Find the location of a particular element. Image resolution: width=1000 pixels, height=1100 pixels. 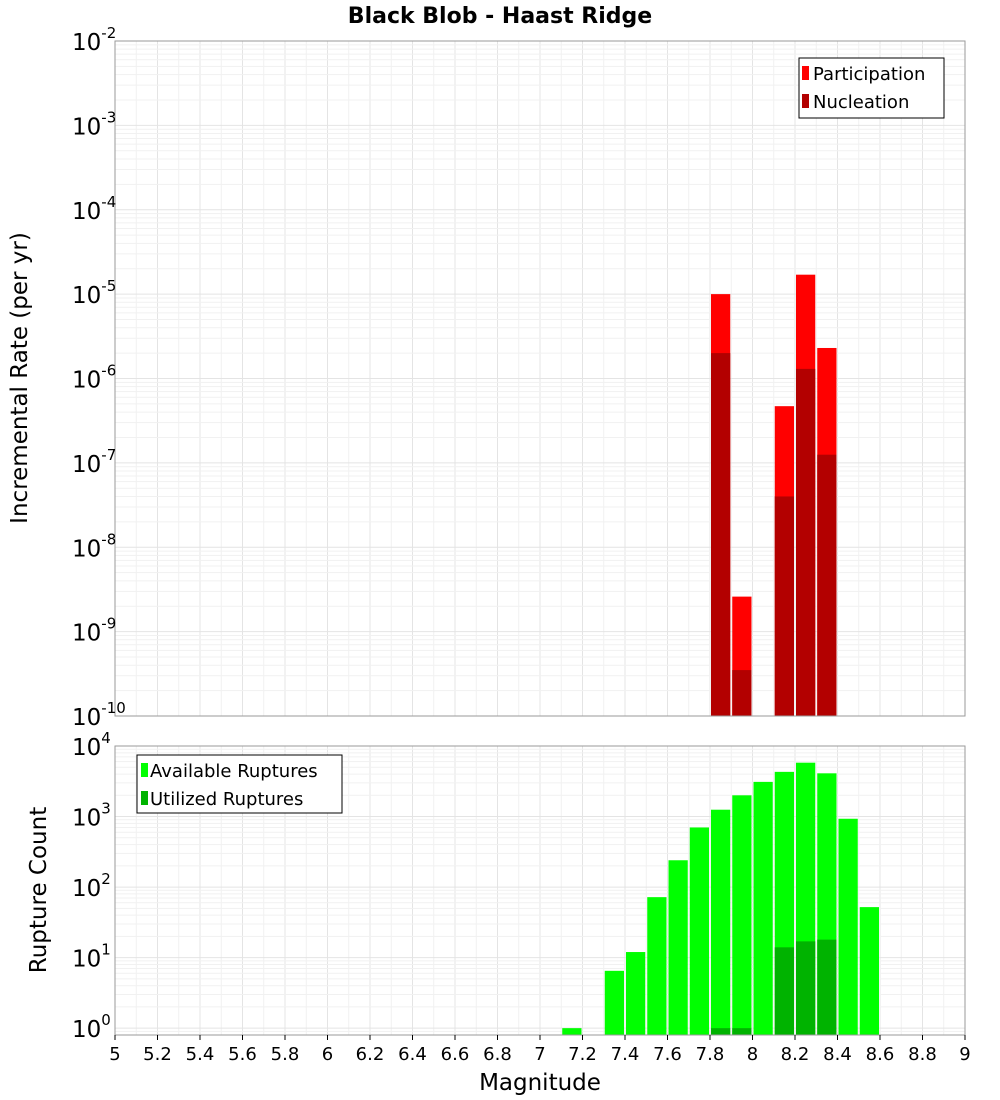

participation-legend-label: Participation is located at coordinates (869, 74).